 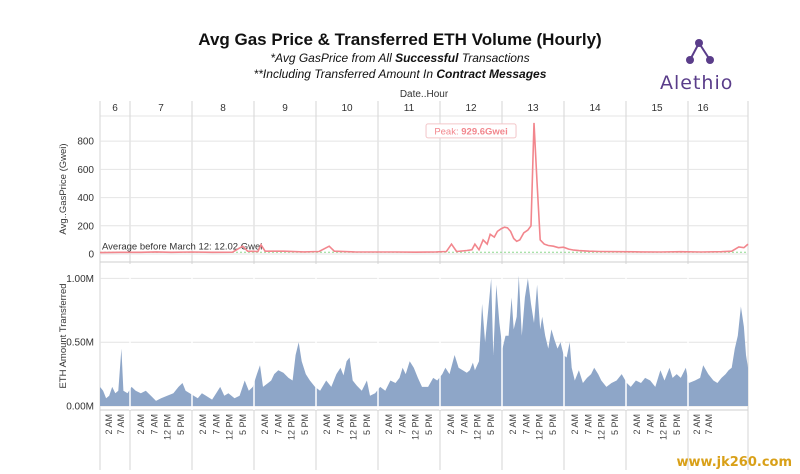 I want to click on peak-annotation-box, so click(x=471, y=131).